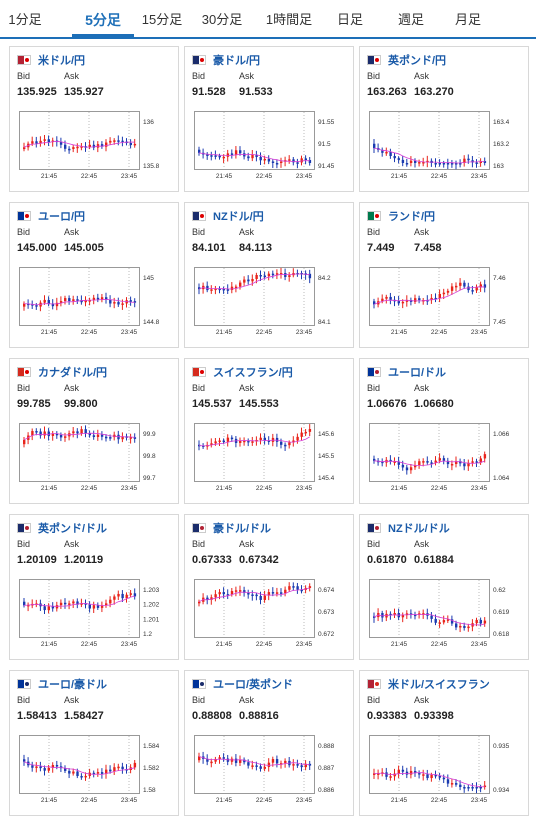  What do you see at coordinates (326, 790) in the screenshot?
I see `y-tick-label: 0.886` at bounding box center [326, 790].